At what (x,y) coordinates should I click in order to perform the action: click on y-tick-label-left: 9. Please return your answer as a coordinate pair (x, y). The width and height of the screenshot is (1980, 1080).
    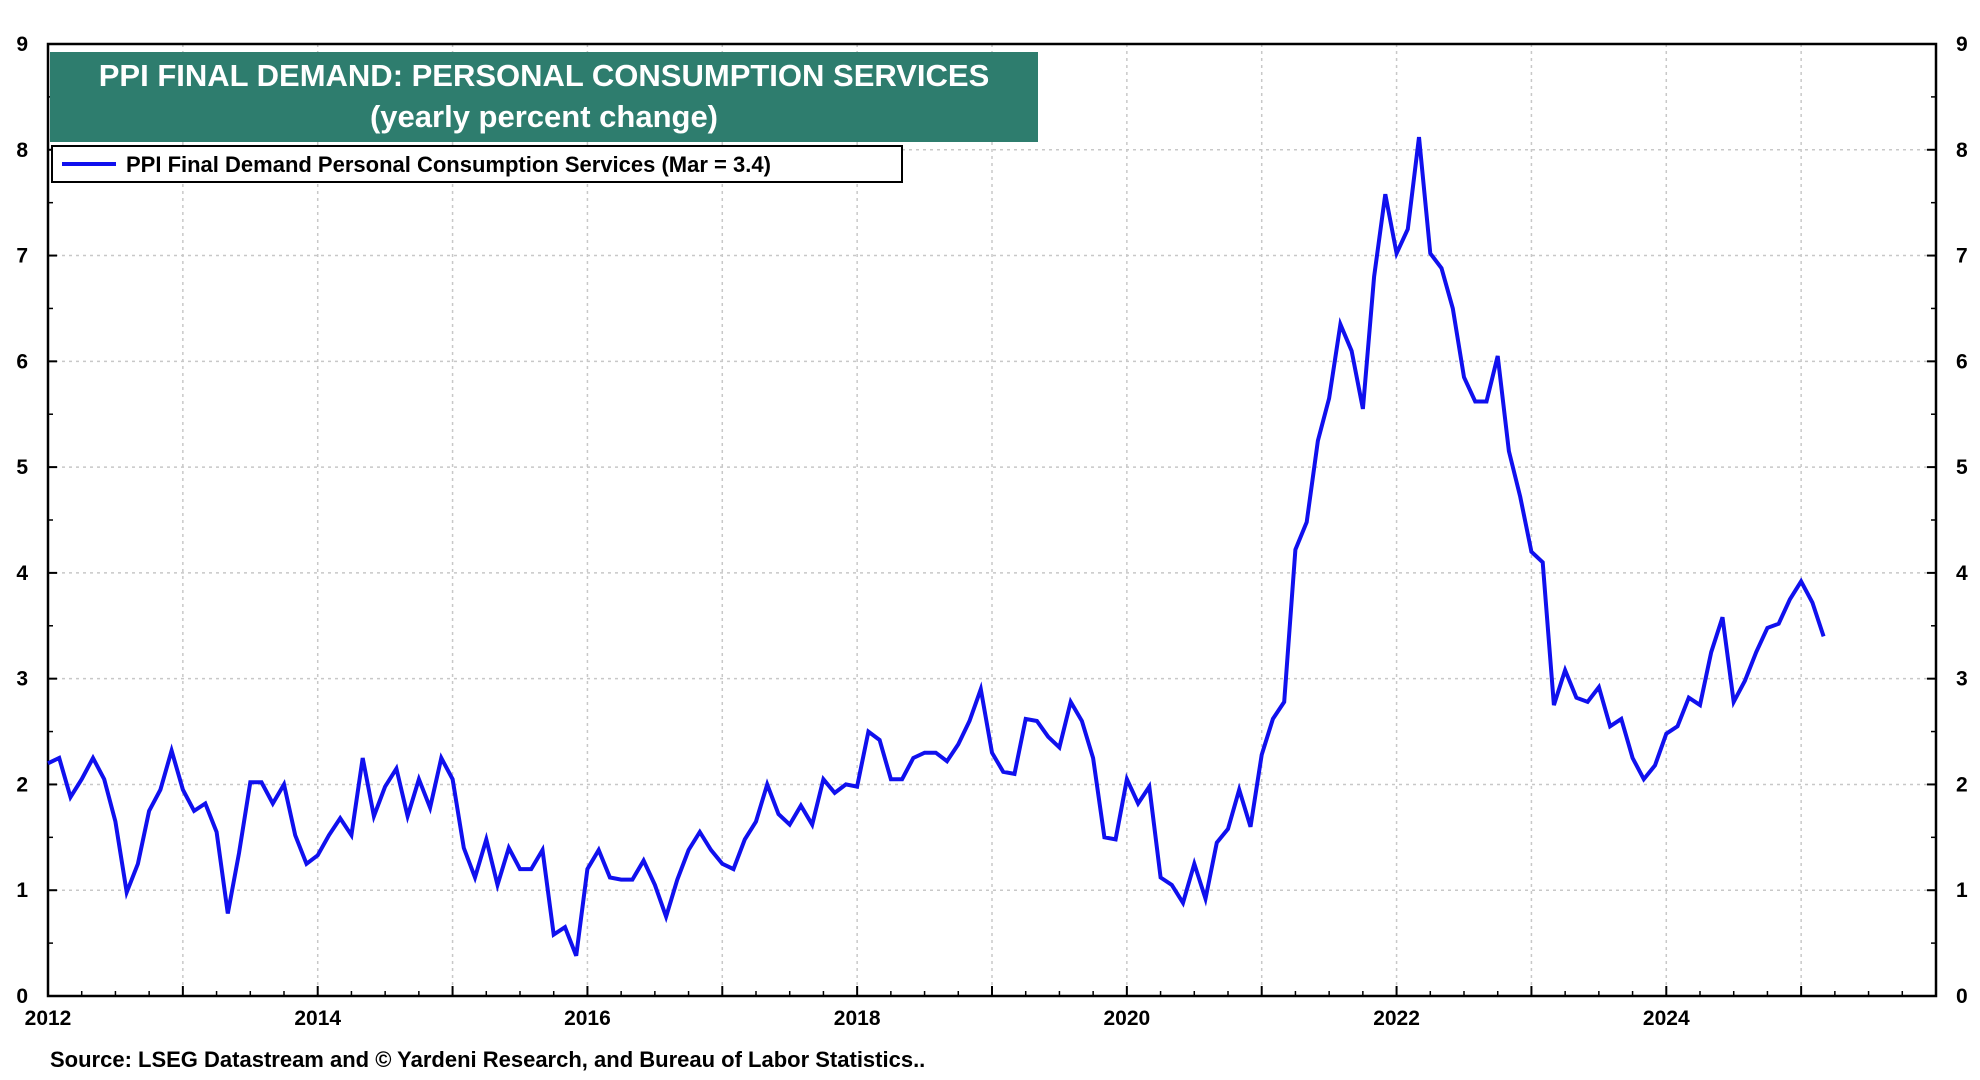
    Looking at the image, I should click on (22, 44).